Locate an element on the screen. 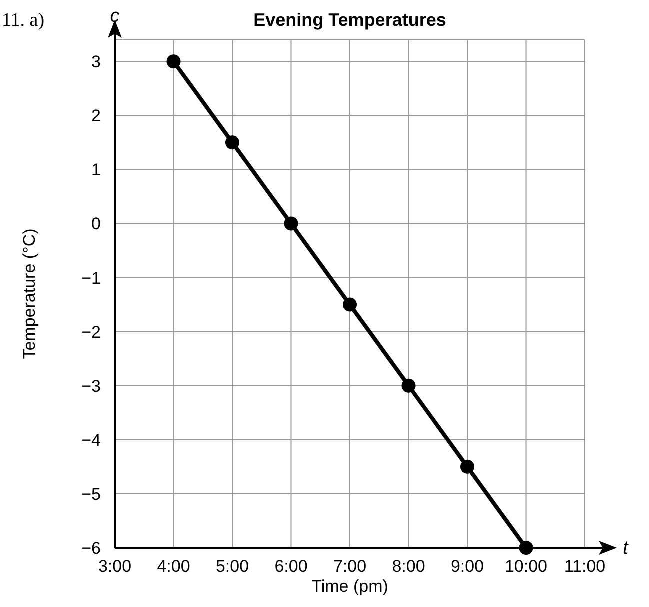 Image resolution: width=649 pixels, height=607 pixels. x-tick-label: 9:00 is located at coordinates (467, 566).